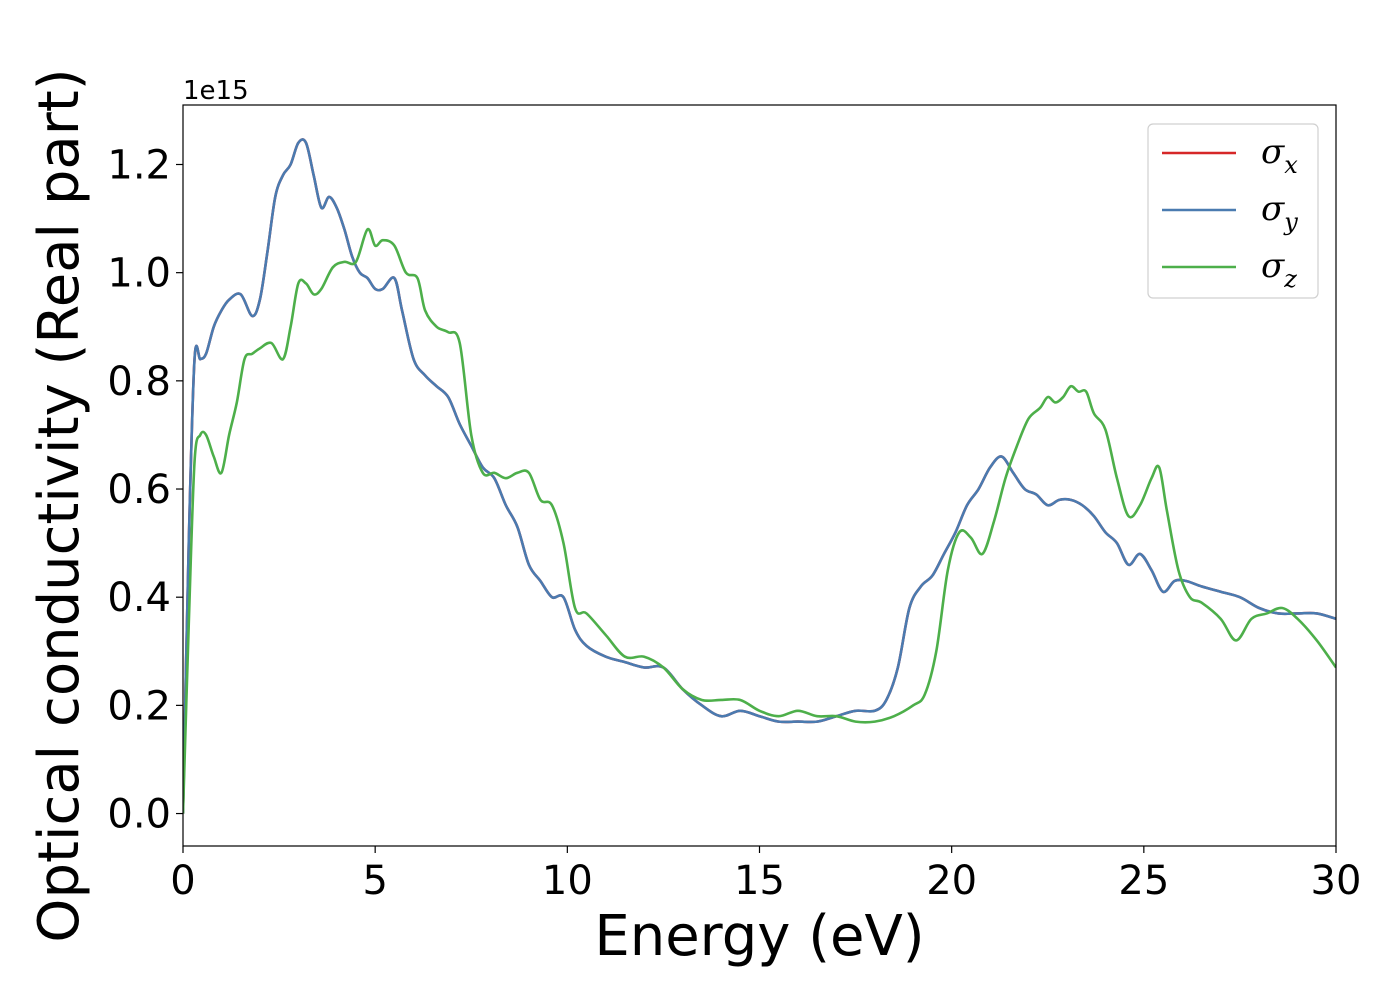  I want to click on x-tick-label: 5, so click(374, 881).